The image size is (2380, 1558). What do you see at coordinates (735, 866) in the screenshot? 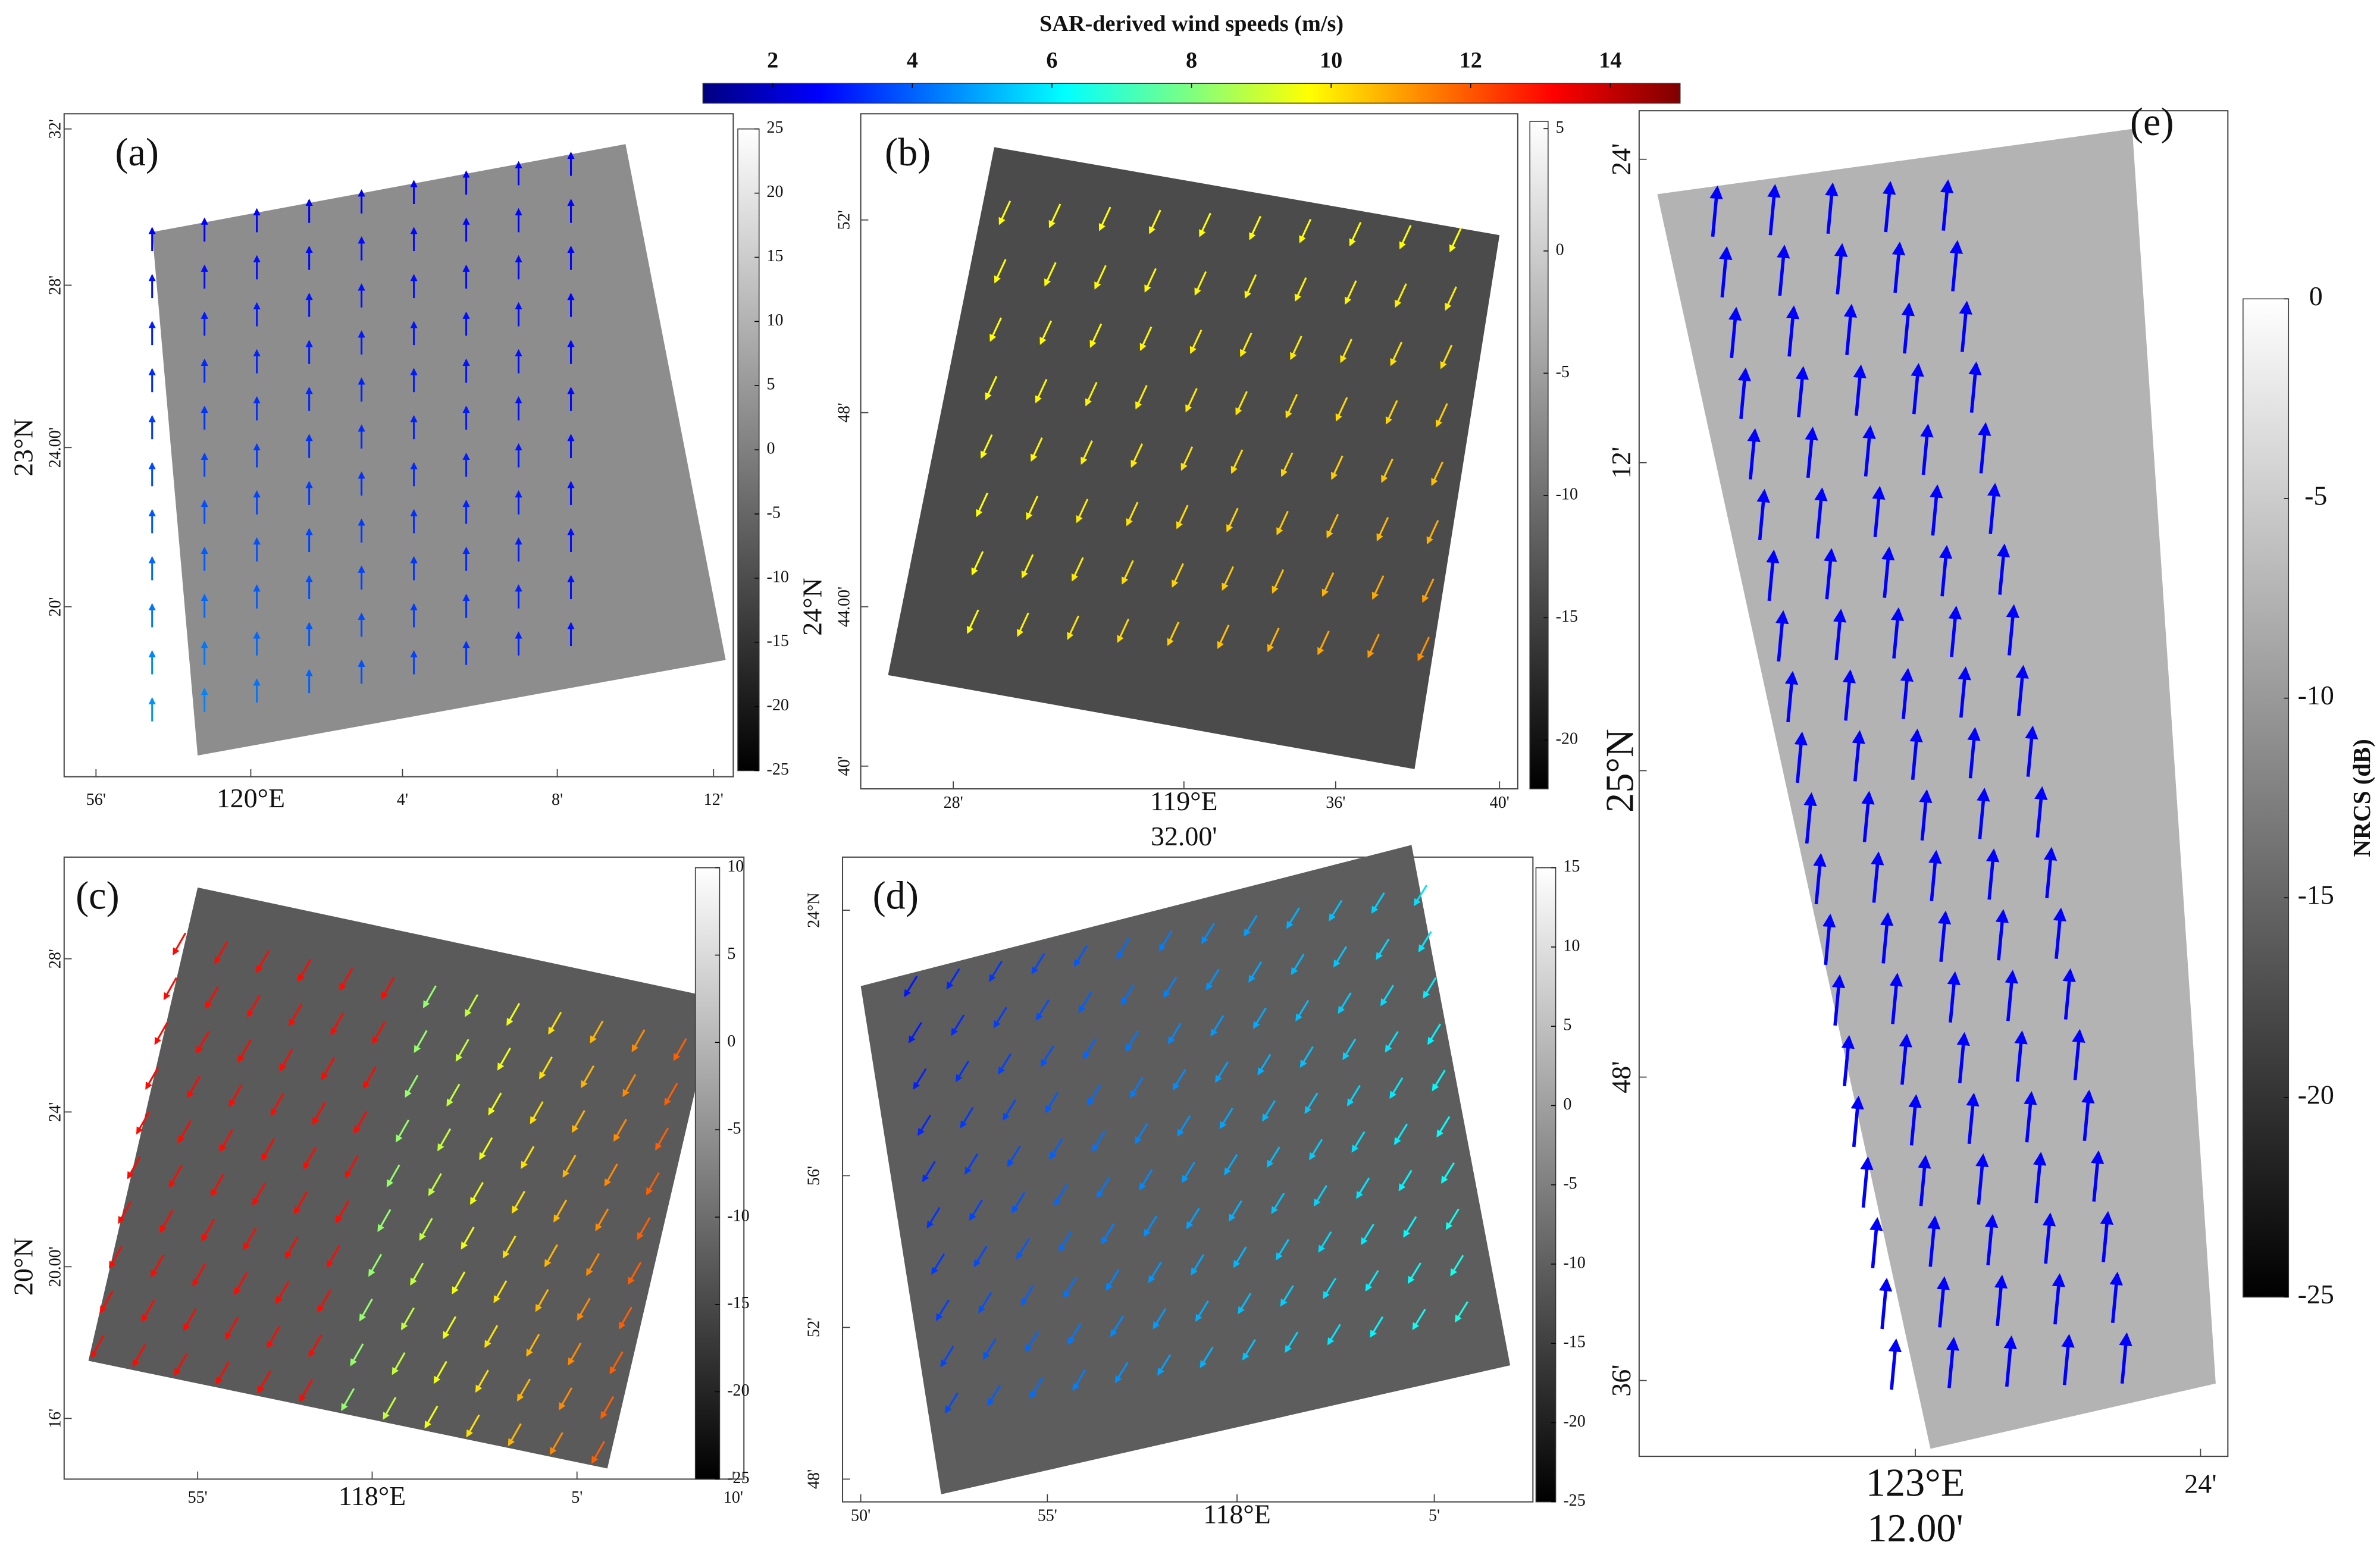
I see `colorbar-tick-label: 10` at bounding box center [735, 866].